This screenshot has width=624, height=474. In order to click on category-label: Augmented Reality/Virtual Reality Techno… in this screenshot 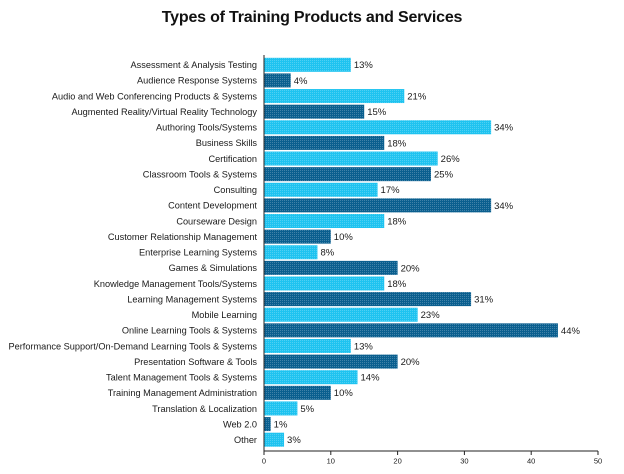, I will do `click(164, 112)`.